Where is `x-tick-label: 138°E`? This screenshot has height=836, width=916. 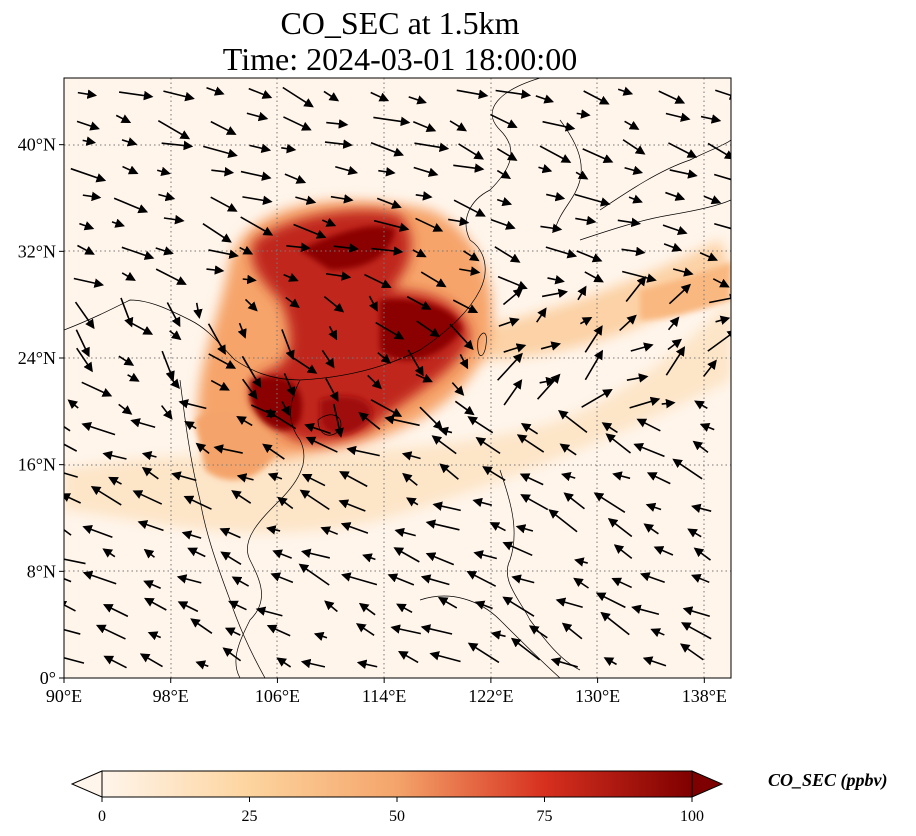 x-tick-label: 138°E is located at coordinates (704, 696).